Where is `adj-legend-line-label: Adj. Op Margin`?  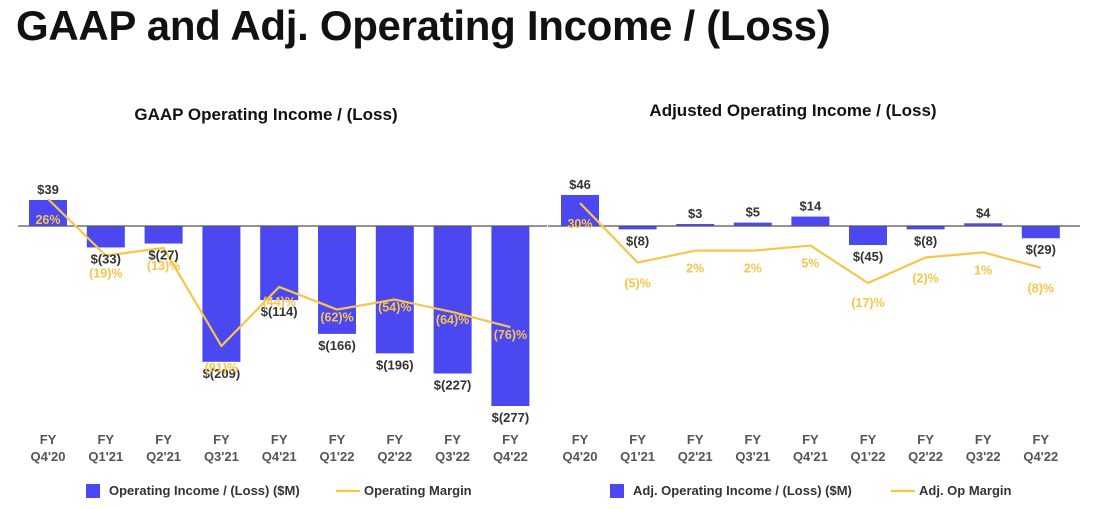
adj-legend-line-label: Adj. Op Margin is located at coordinates (965, 490).